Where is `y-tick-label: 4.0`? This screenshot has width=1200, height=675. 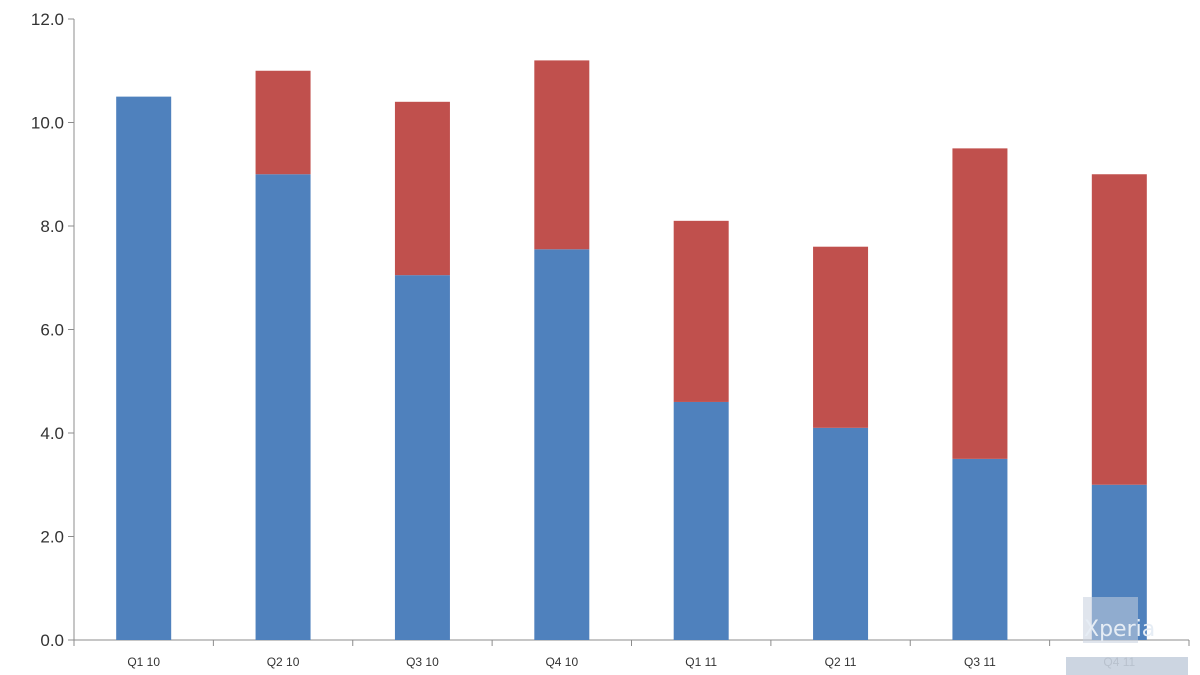 y-tick-label: 4.0 is located at coordinates (52, 433).